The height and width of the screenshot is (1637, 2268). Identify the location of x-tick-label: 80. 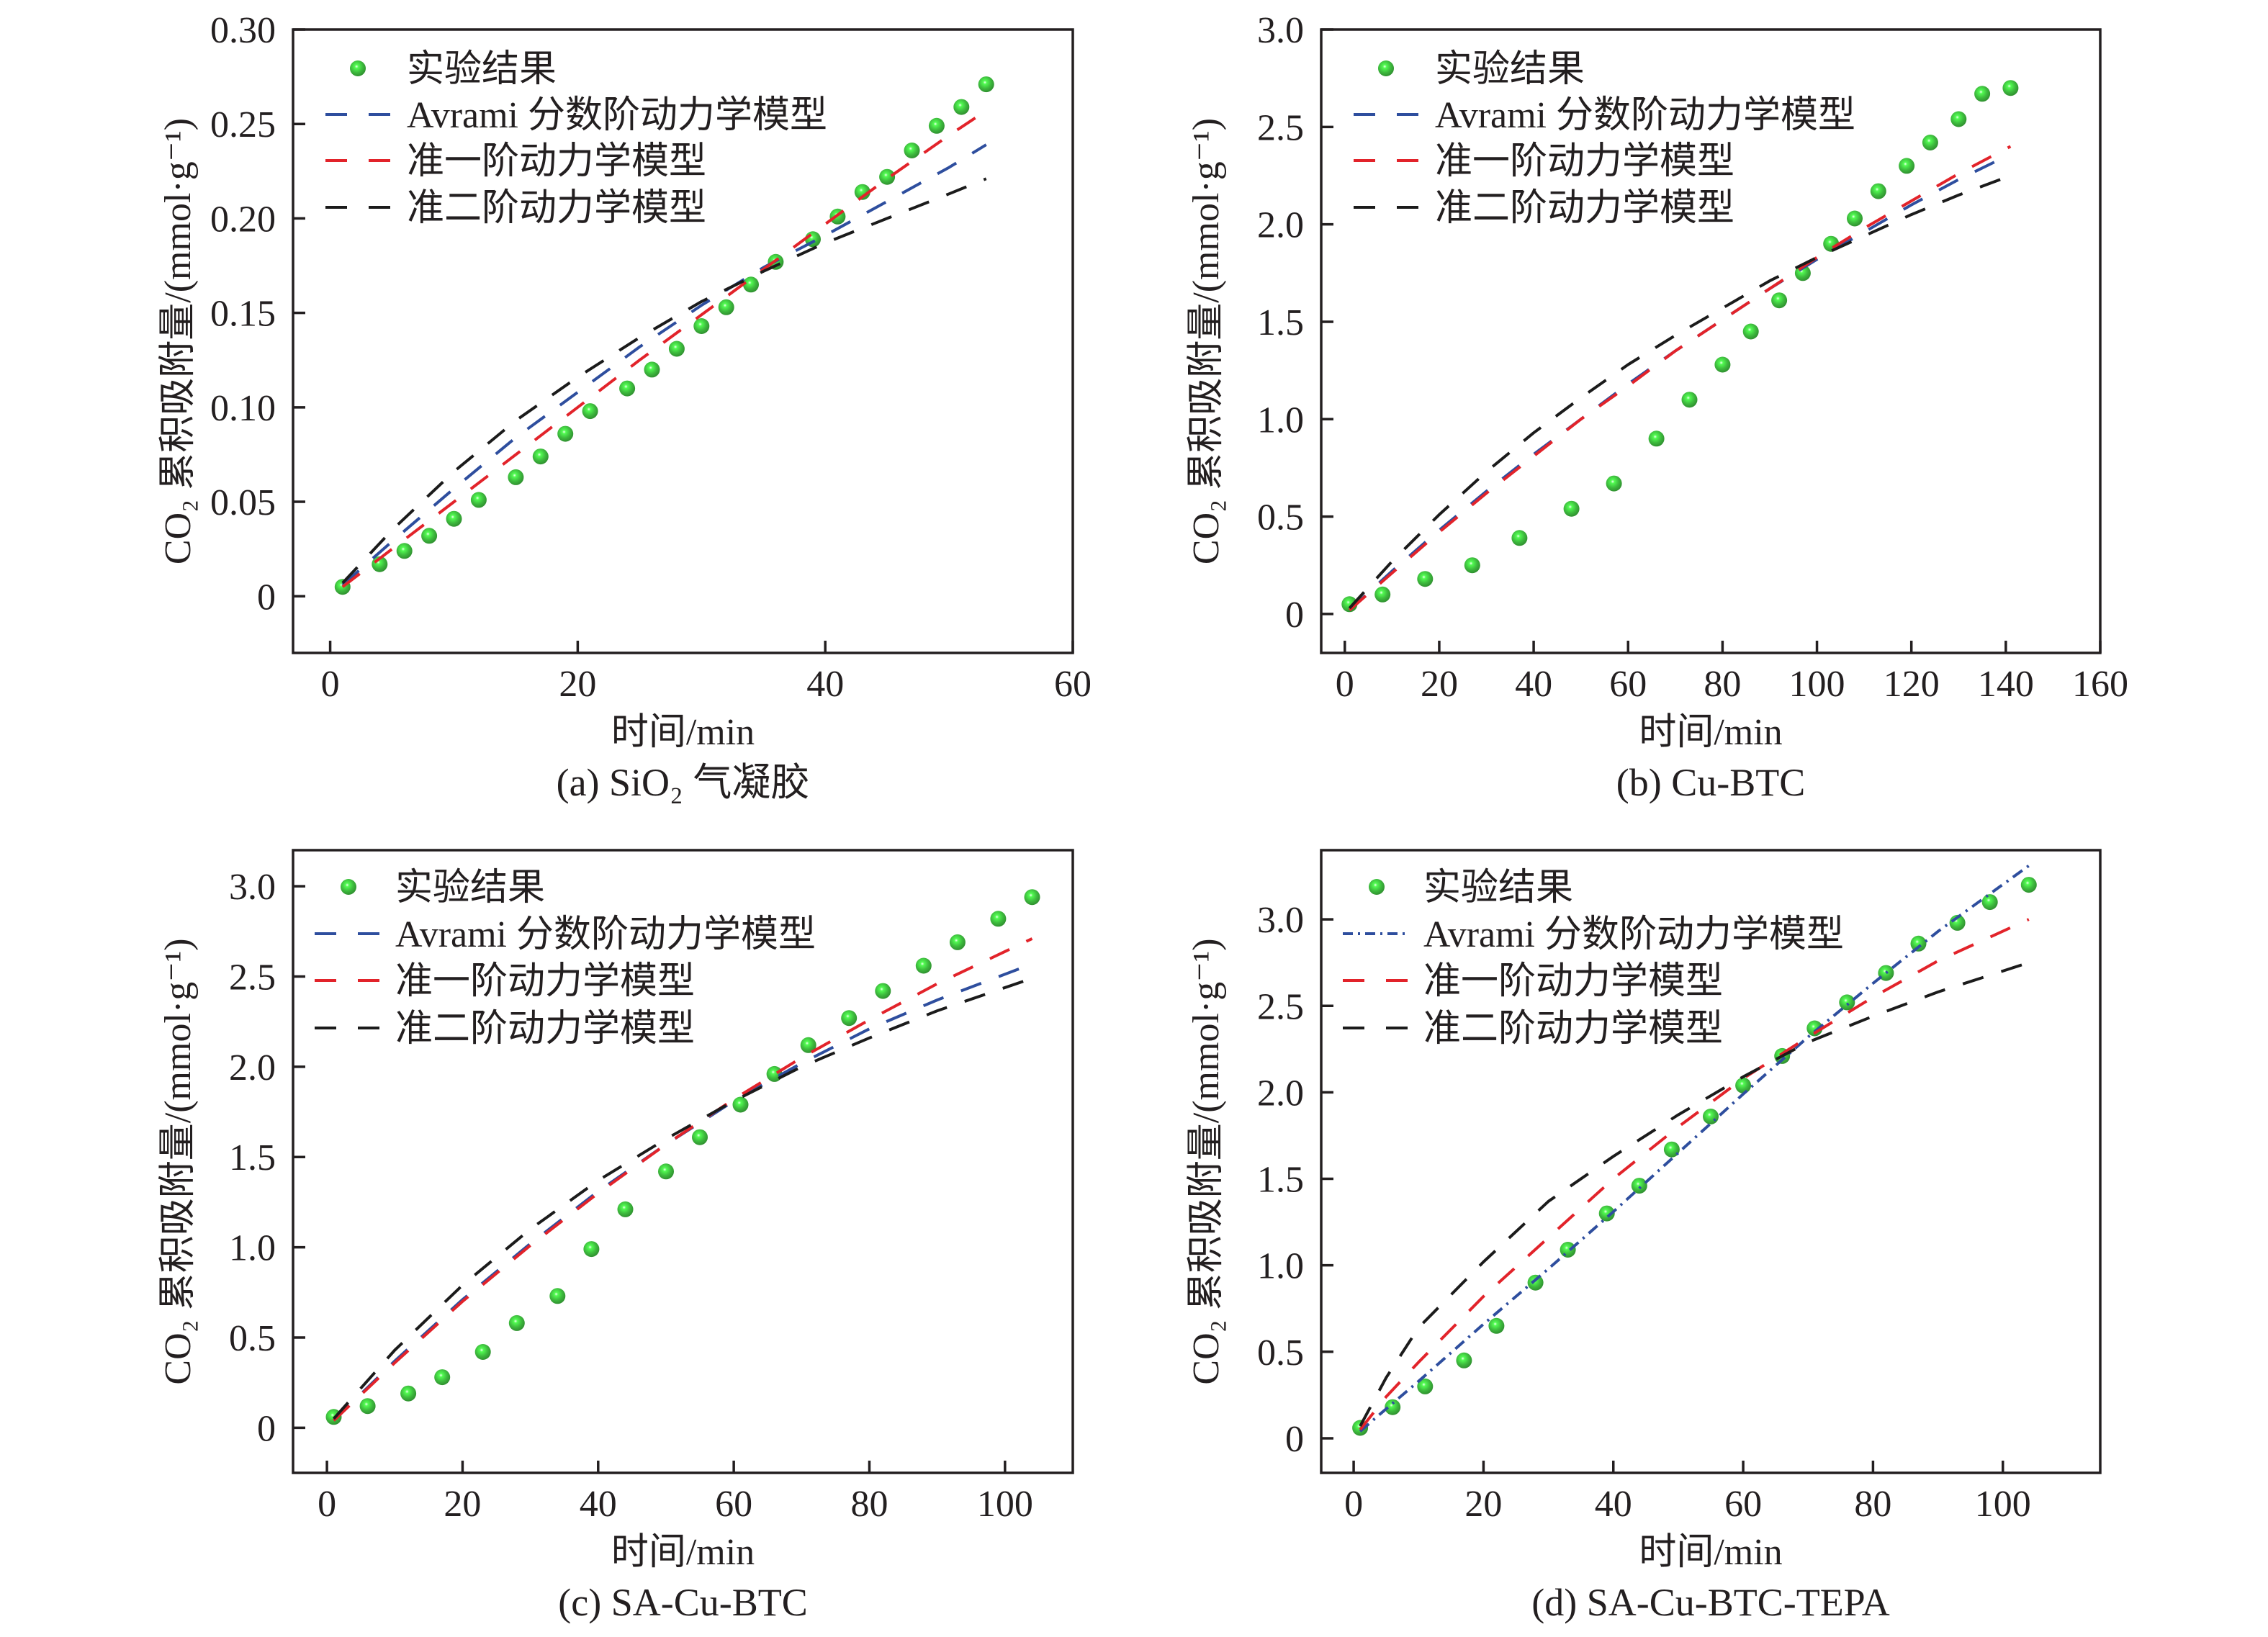
(869, 1504).